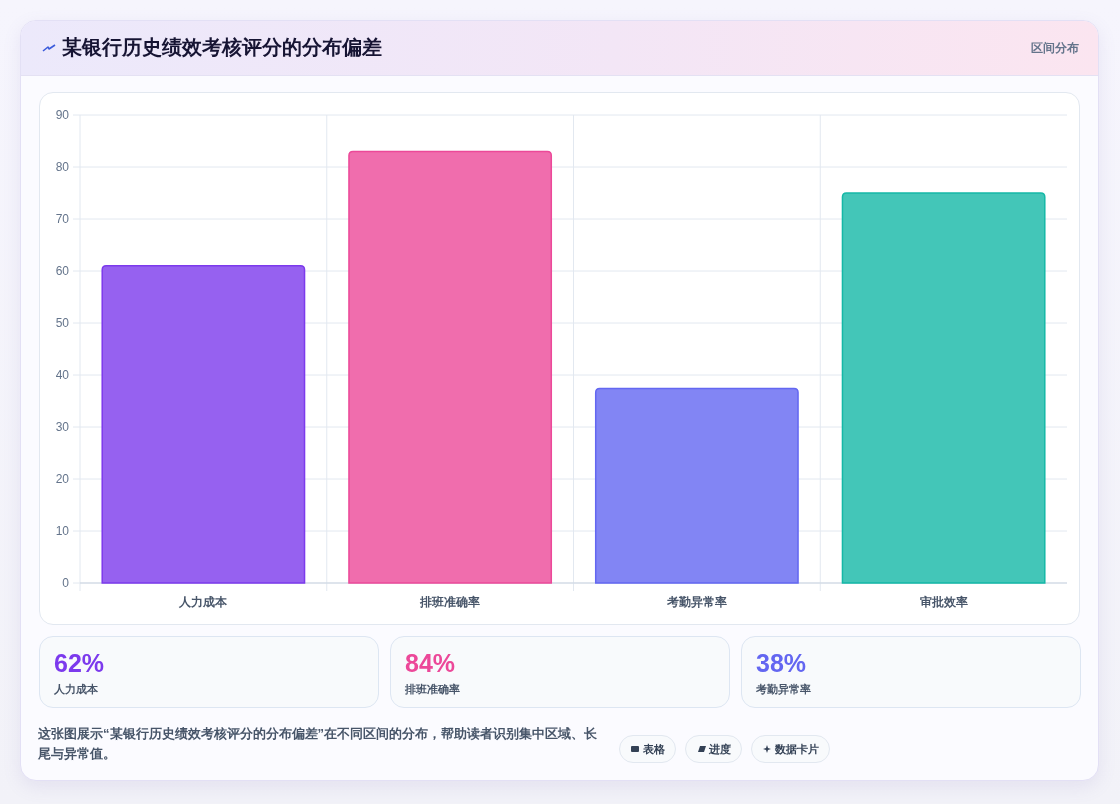  What do you see at coordinates (79, 663) in the screenshot?
I see `text: 62%` at bounding box center [79, 663].